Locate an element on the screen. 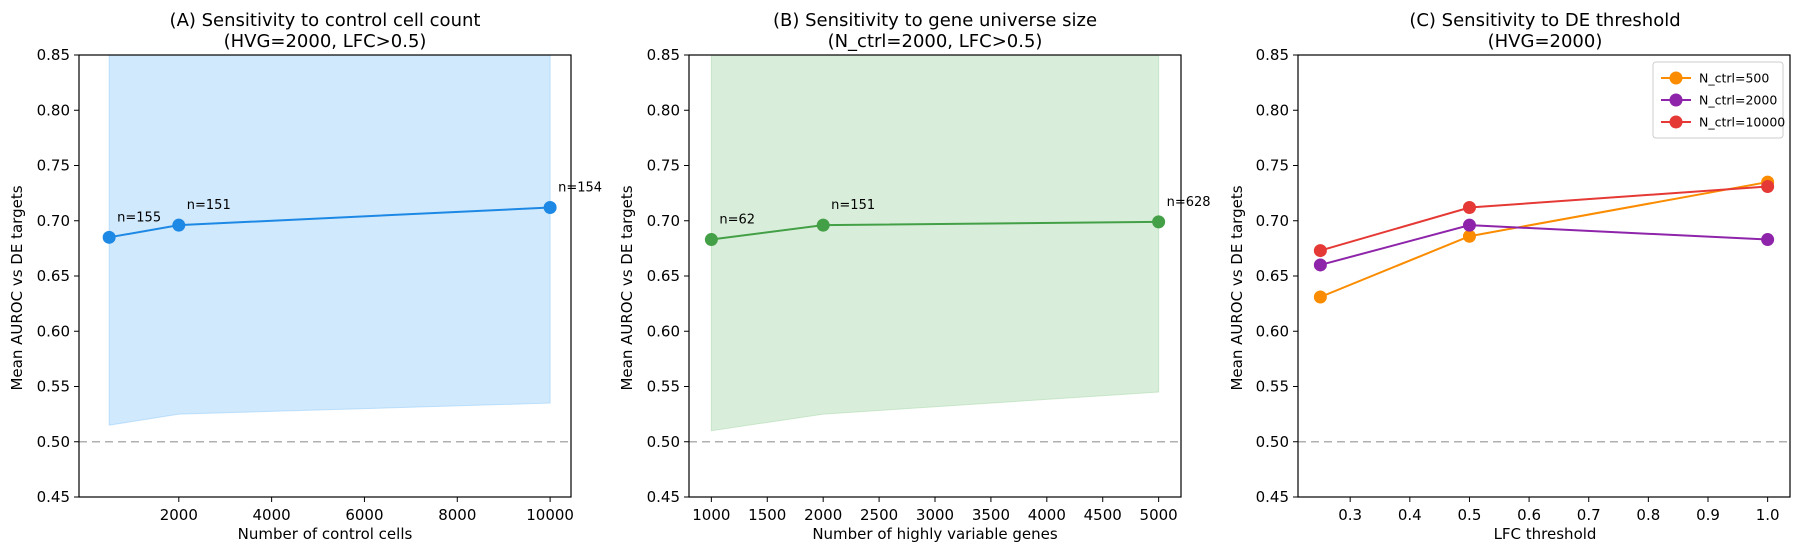  panel-b-xtick-label-7: 4000 is located at coordinates (1047, 515).